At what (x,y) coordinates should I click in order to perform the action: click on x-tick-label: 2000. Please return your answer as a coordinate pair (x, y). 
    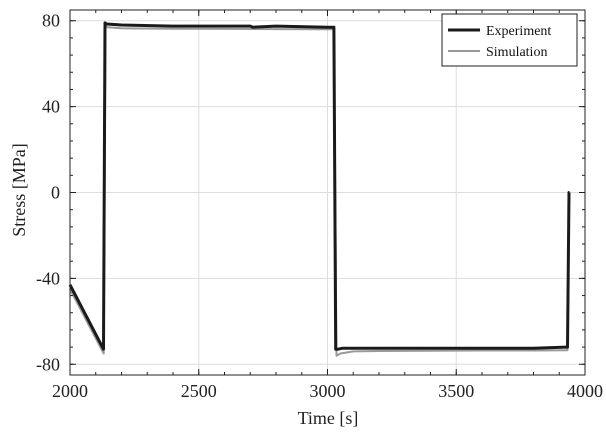
    Looking at the image, I should click on (70, 391).